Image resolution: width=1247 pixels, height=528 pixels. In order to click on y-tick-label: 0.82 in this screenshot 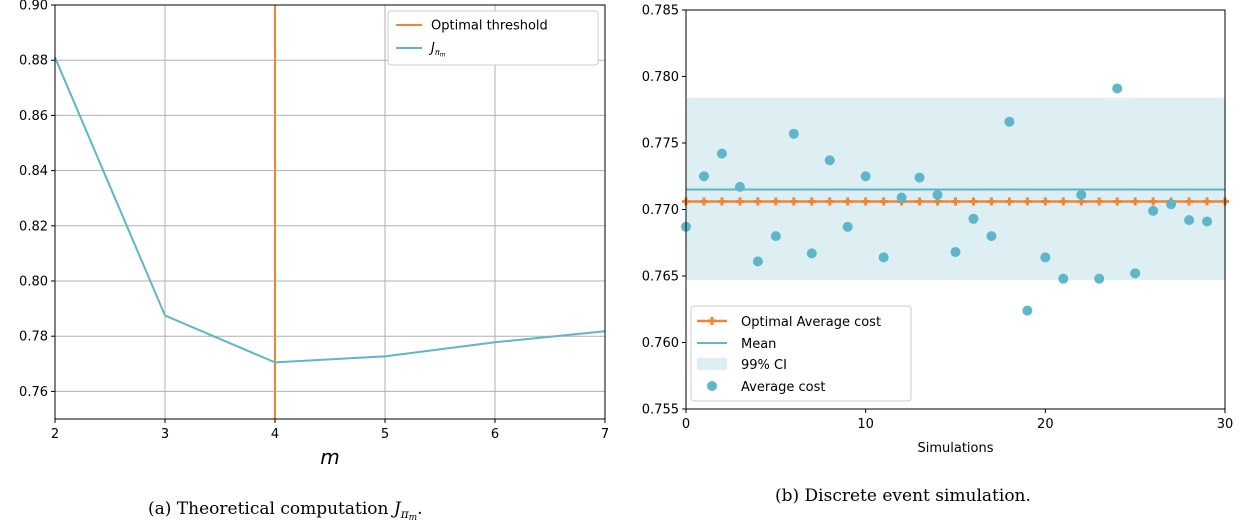, I will do `click(33, 226)`.